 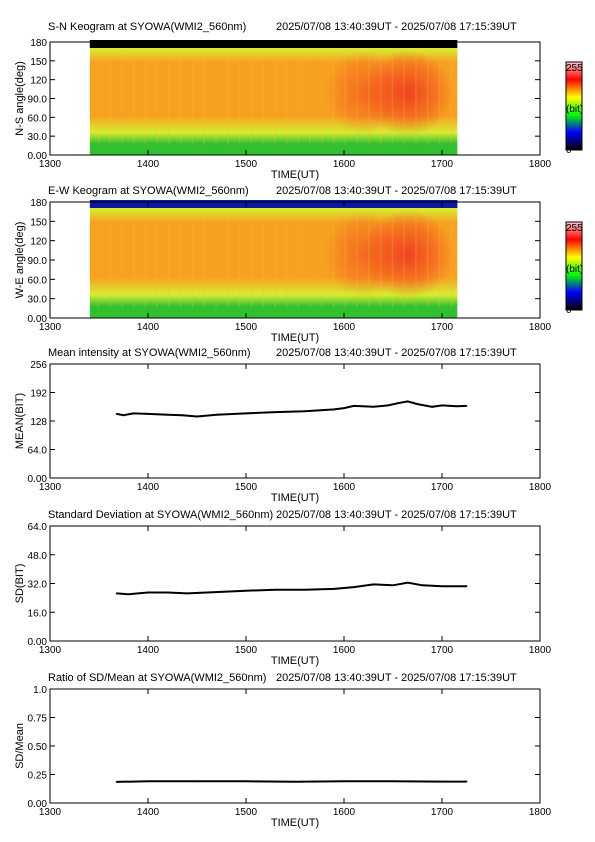 What do you see at coordinates (38, 776) in the screenshot?
I see `y-tick-label: 0.25` at bounding box center [38, 776].